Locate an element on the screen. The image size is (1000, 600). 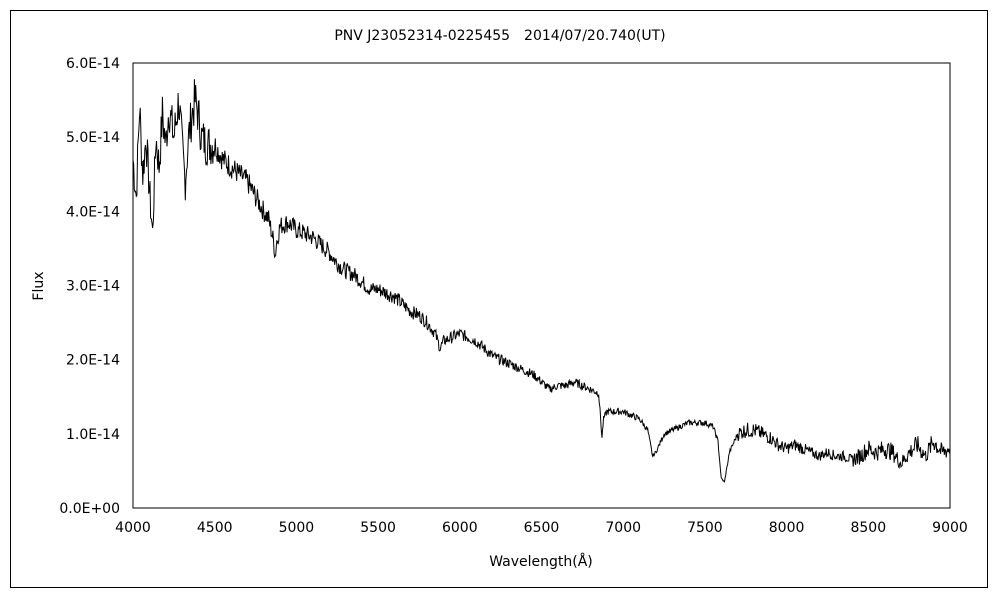
y-tick-label: 1.0E-14 is located at coordinates (93, 435).